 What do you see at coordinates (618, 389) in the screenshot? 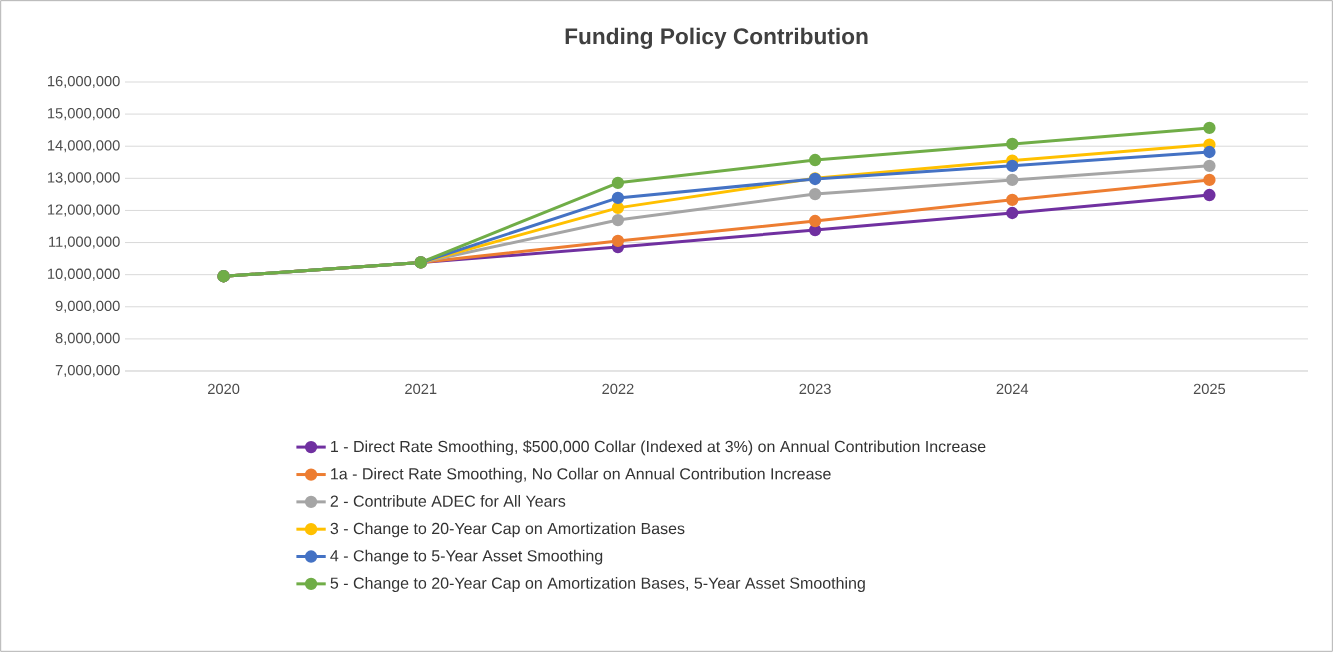
I see `x-tick-label: 2022` at bounding box center [618, 389].